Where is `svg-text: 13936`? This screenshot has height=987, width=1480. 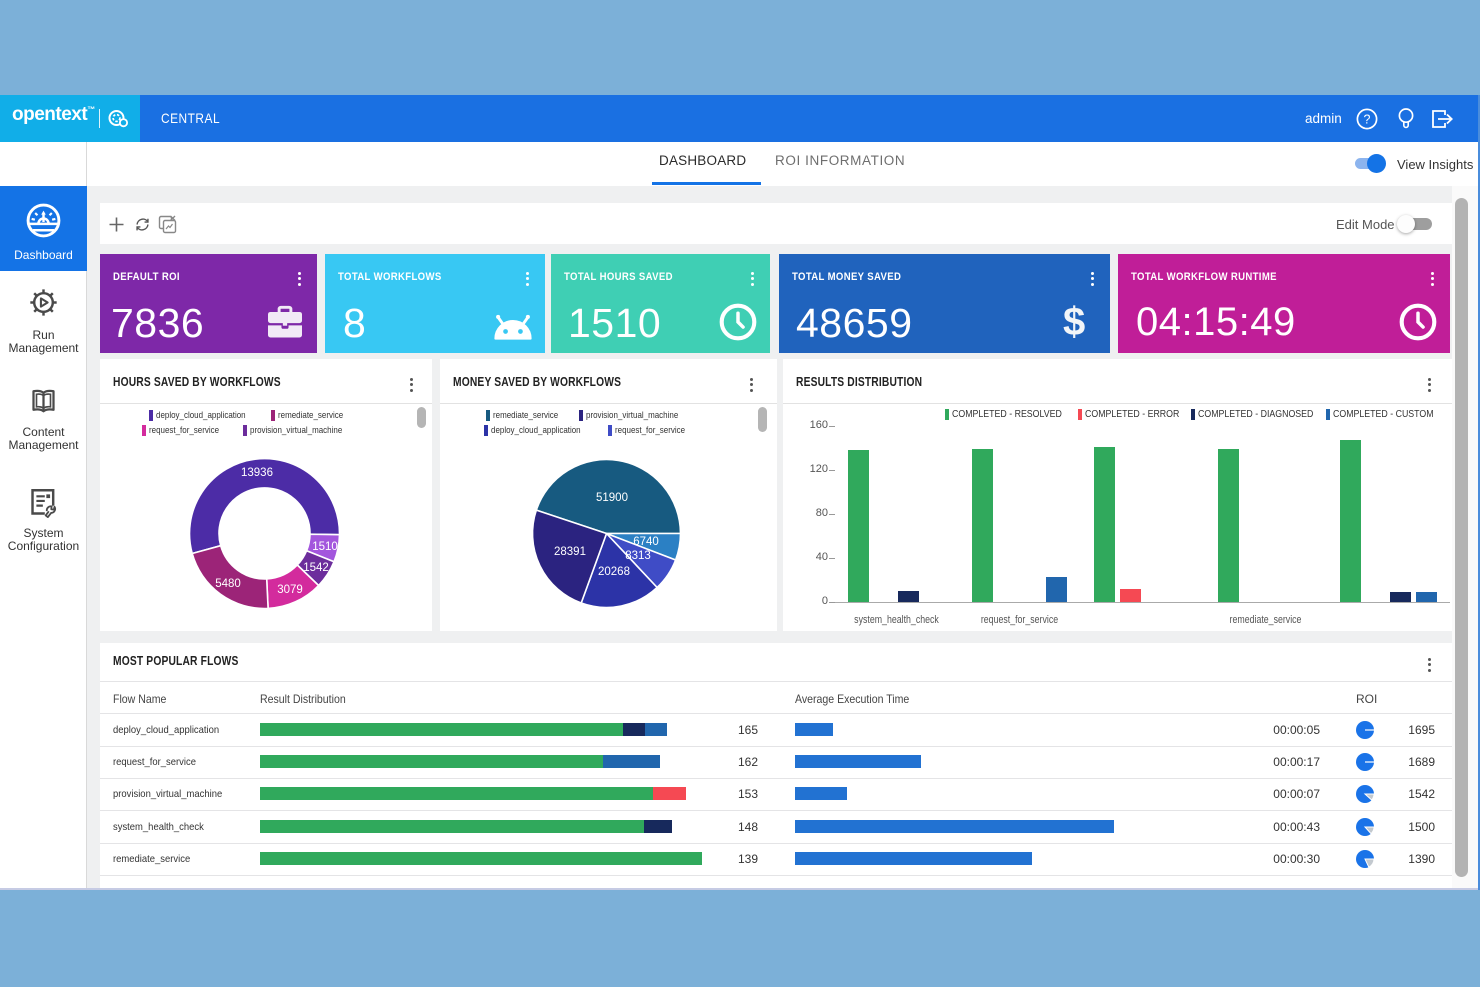 svg-text: 13936 is located at coordinates (257, 473).